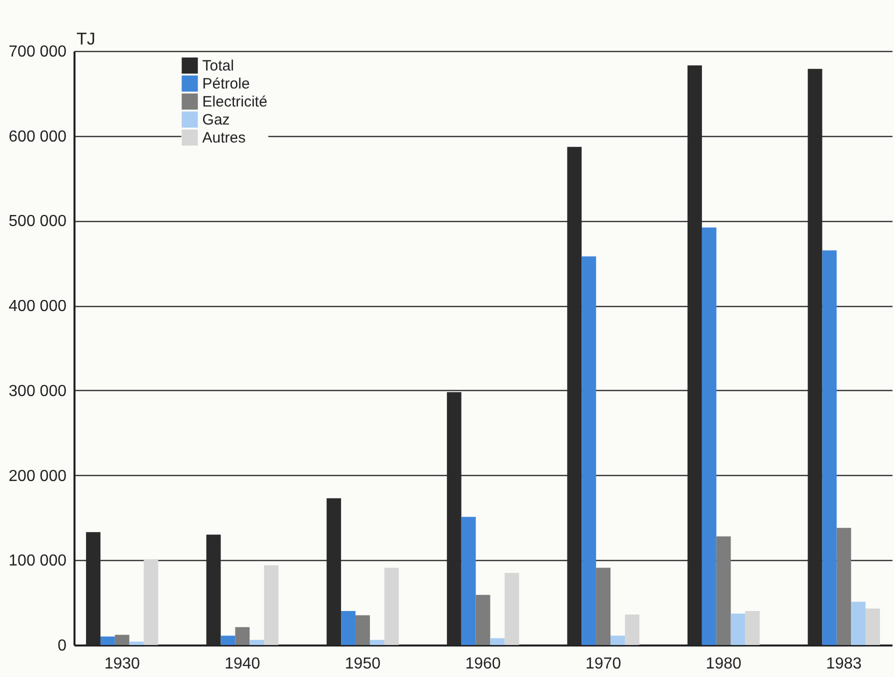 The image size is (894, 677). Describe the element at coordinates (218, 66) in the screenshot. I see `legend-label: Total` at that location.